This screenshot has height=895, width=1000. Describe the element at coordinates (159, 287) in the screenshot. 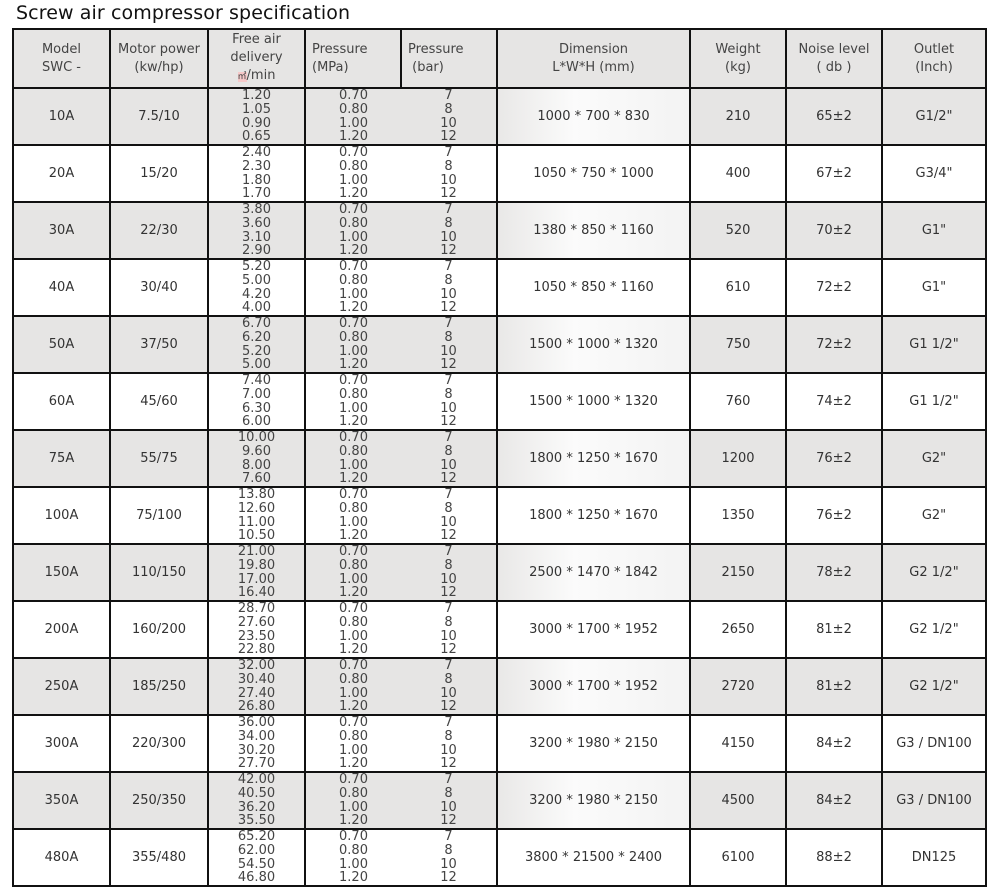

I see `cell-motor-power: 30/40` at that location.